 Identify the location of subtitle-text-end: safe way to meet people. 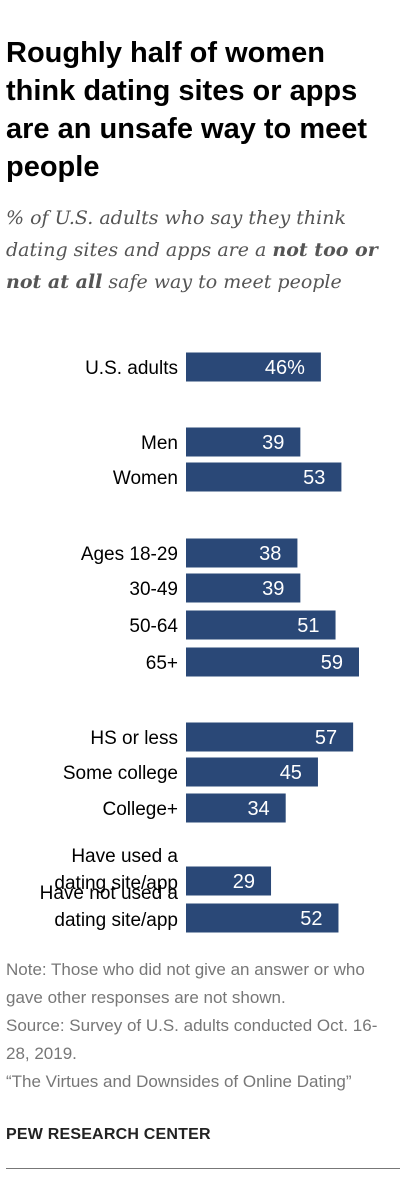
(222, 282).